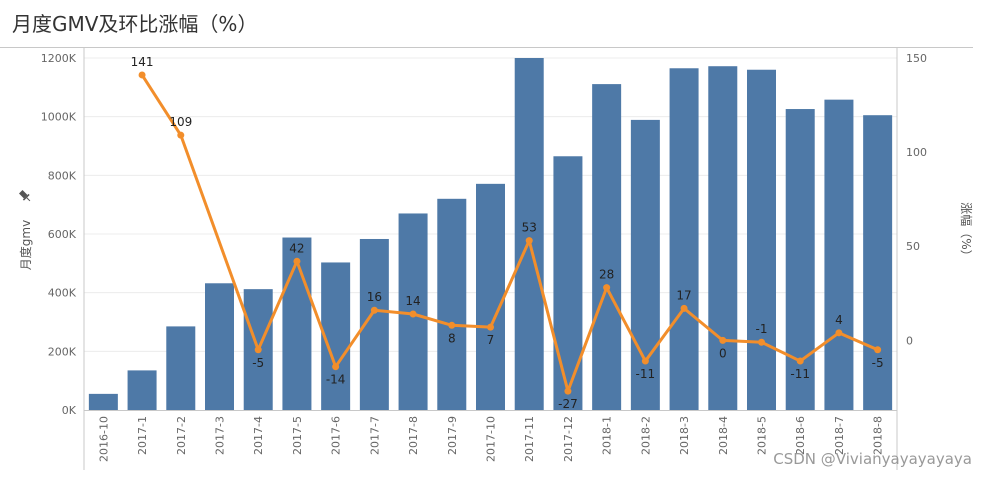 The image size is (984, 479). I want to click on left-tick-label: 0K, so click(69, 410).